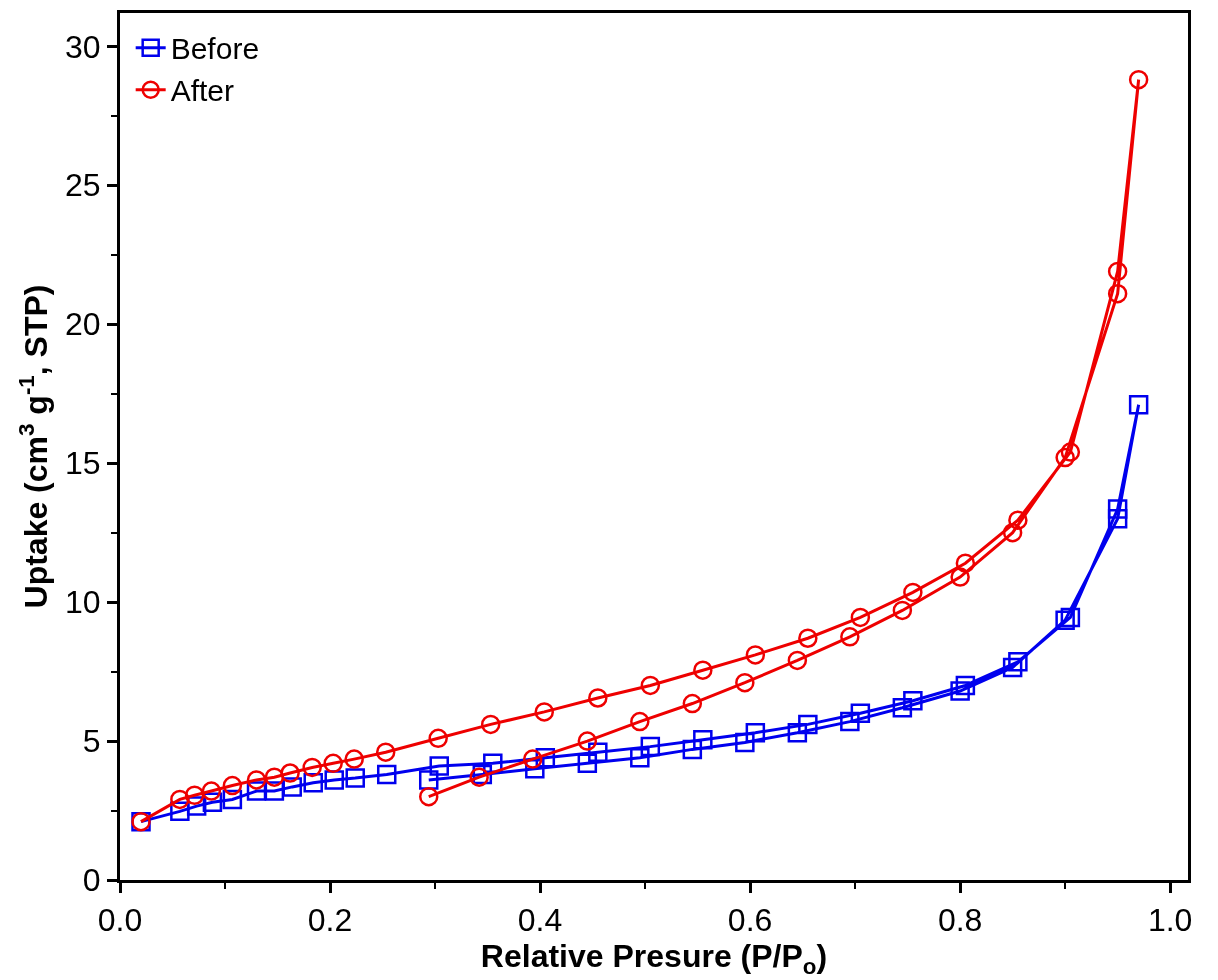  What do you see at coordinates (215, 49) in the screenshot?
I see `legend-label: Before` at bounding box center [215, 49].